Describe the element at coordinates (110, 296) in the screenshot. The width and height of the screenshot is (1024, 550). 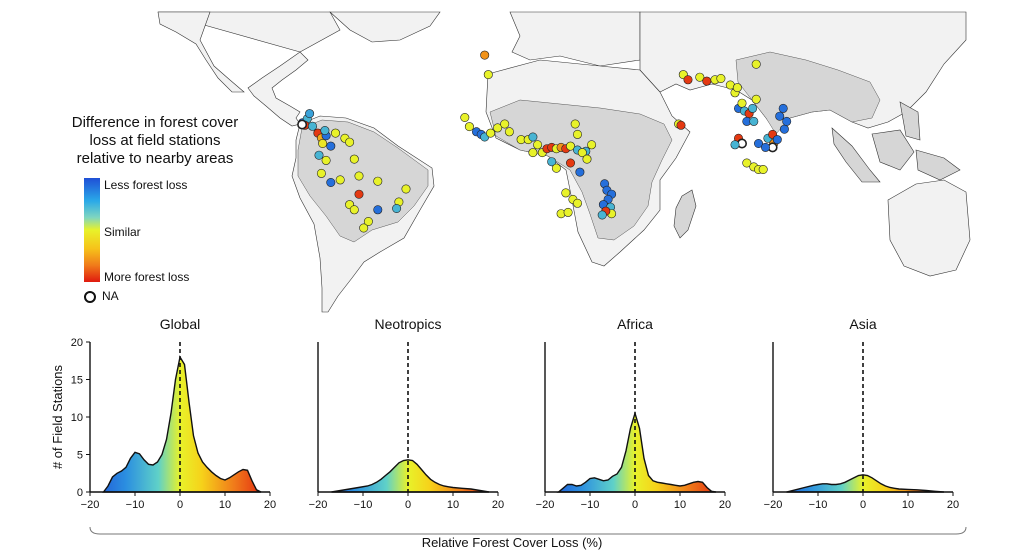
I see `na-label: NA` at that location.